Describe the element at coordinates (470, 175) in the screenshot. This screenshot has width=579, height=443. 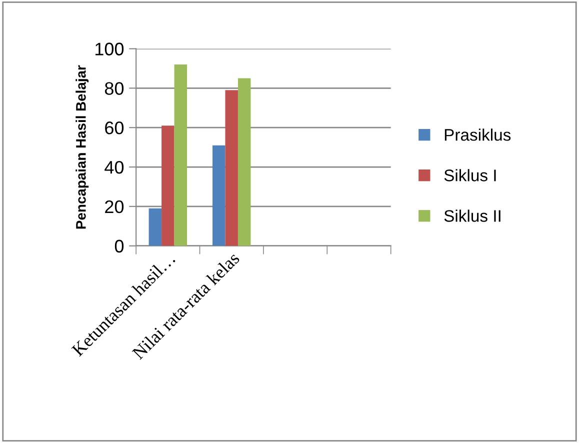
I see `legend-label: Siklus I` at that location.